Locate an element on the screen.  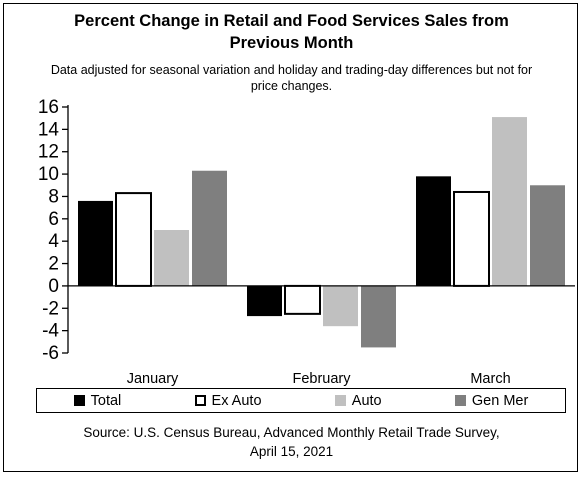
bar-gen-mer-march is located at coordinates (547, 235).